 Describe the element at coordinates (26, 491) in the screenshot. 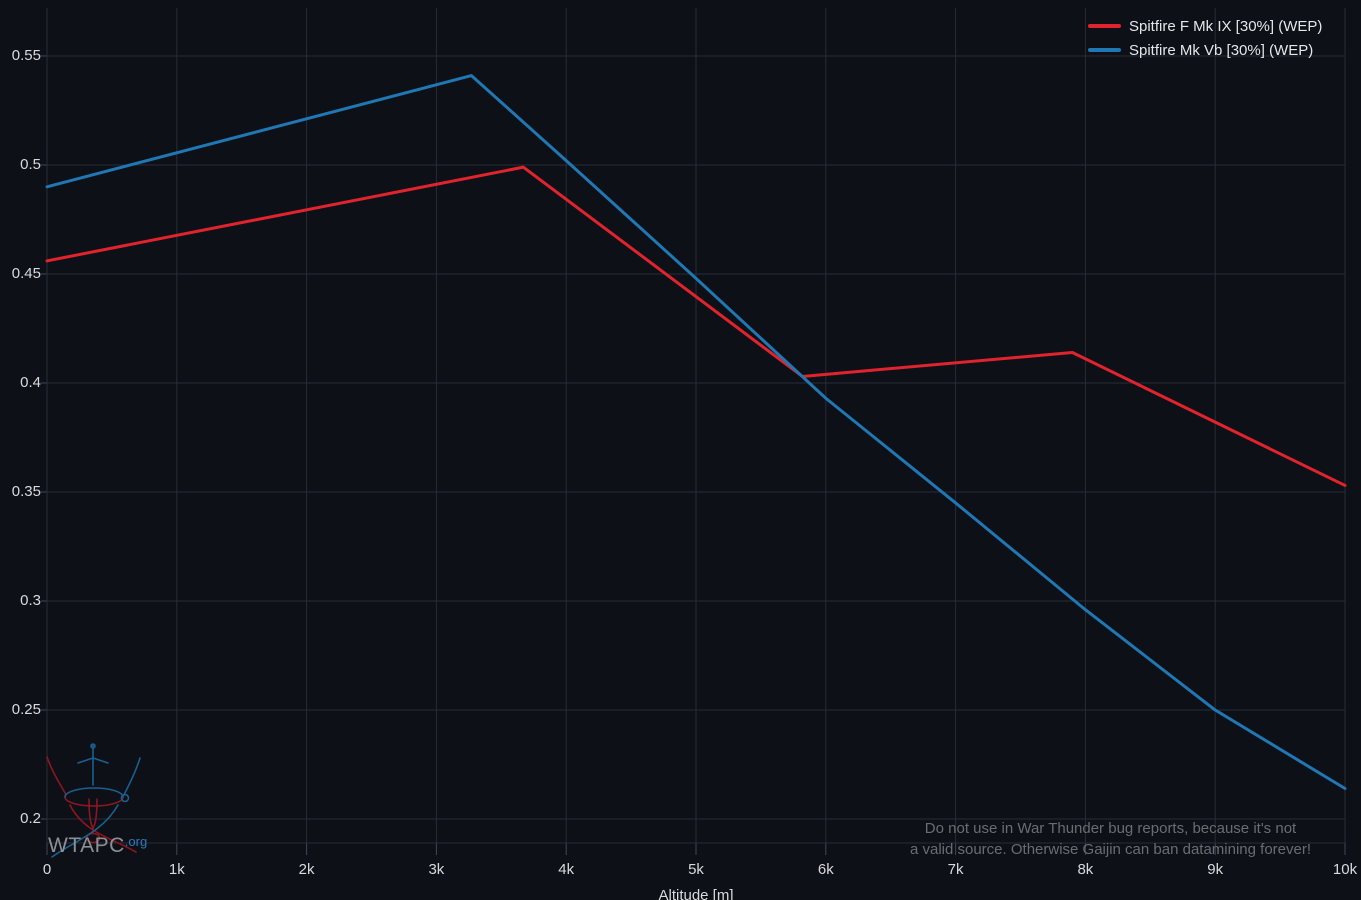

I see `y-tick-label: 0.35` at that location.